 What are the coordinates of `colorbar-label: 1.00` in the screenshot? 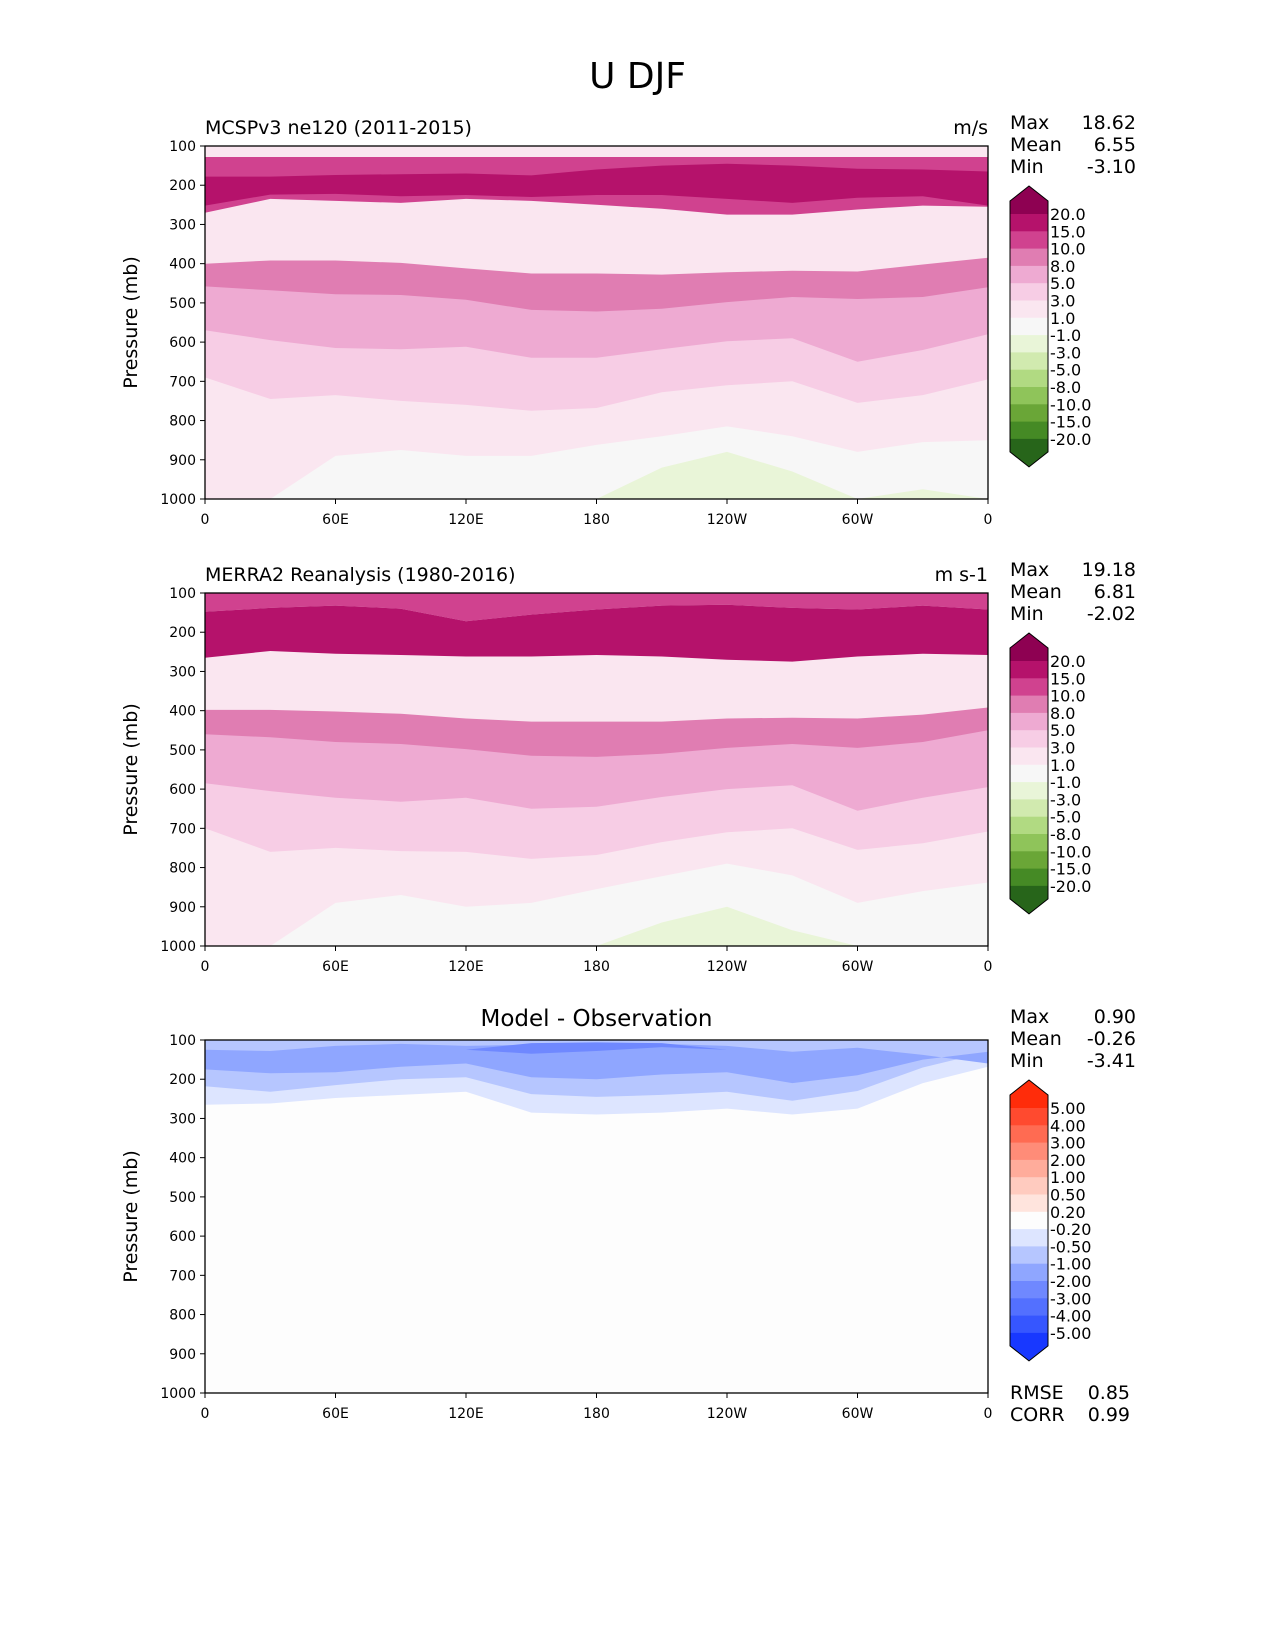 It's located at (1068, 1177).